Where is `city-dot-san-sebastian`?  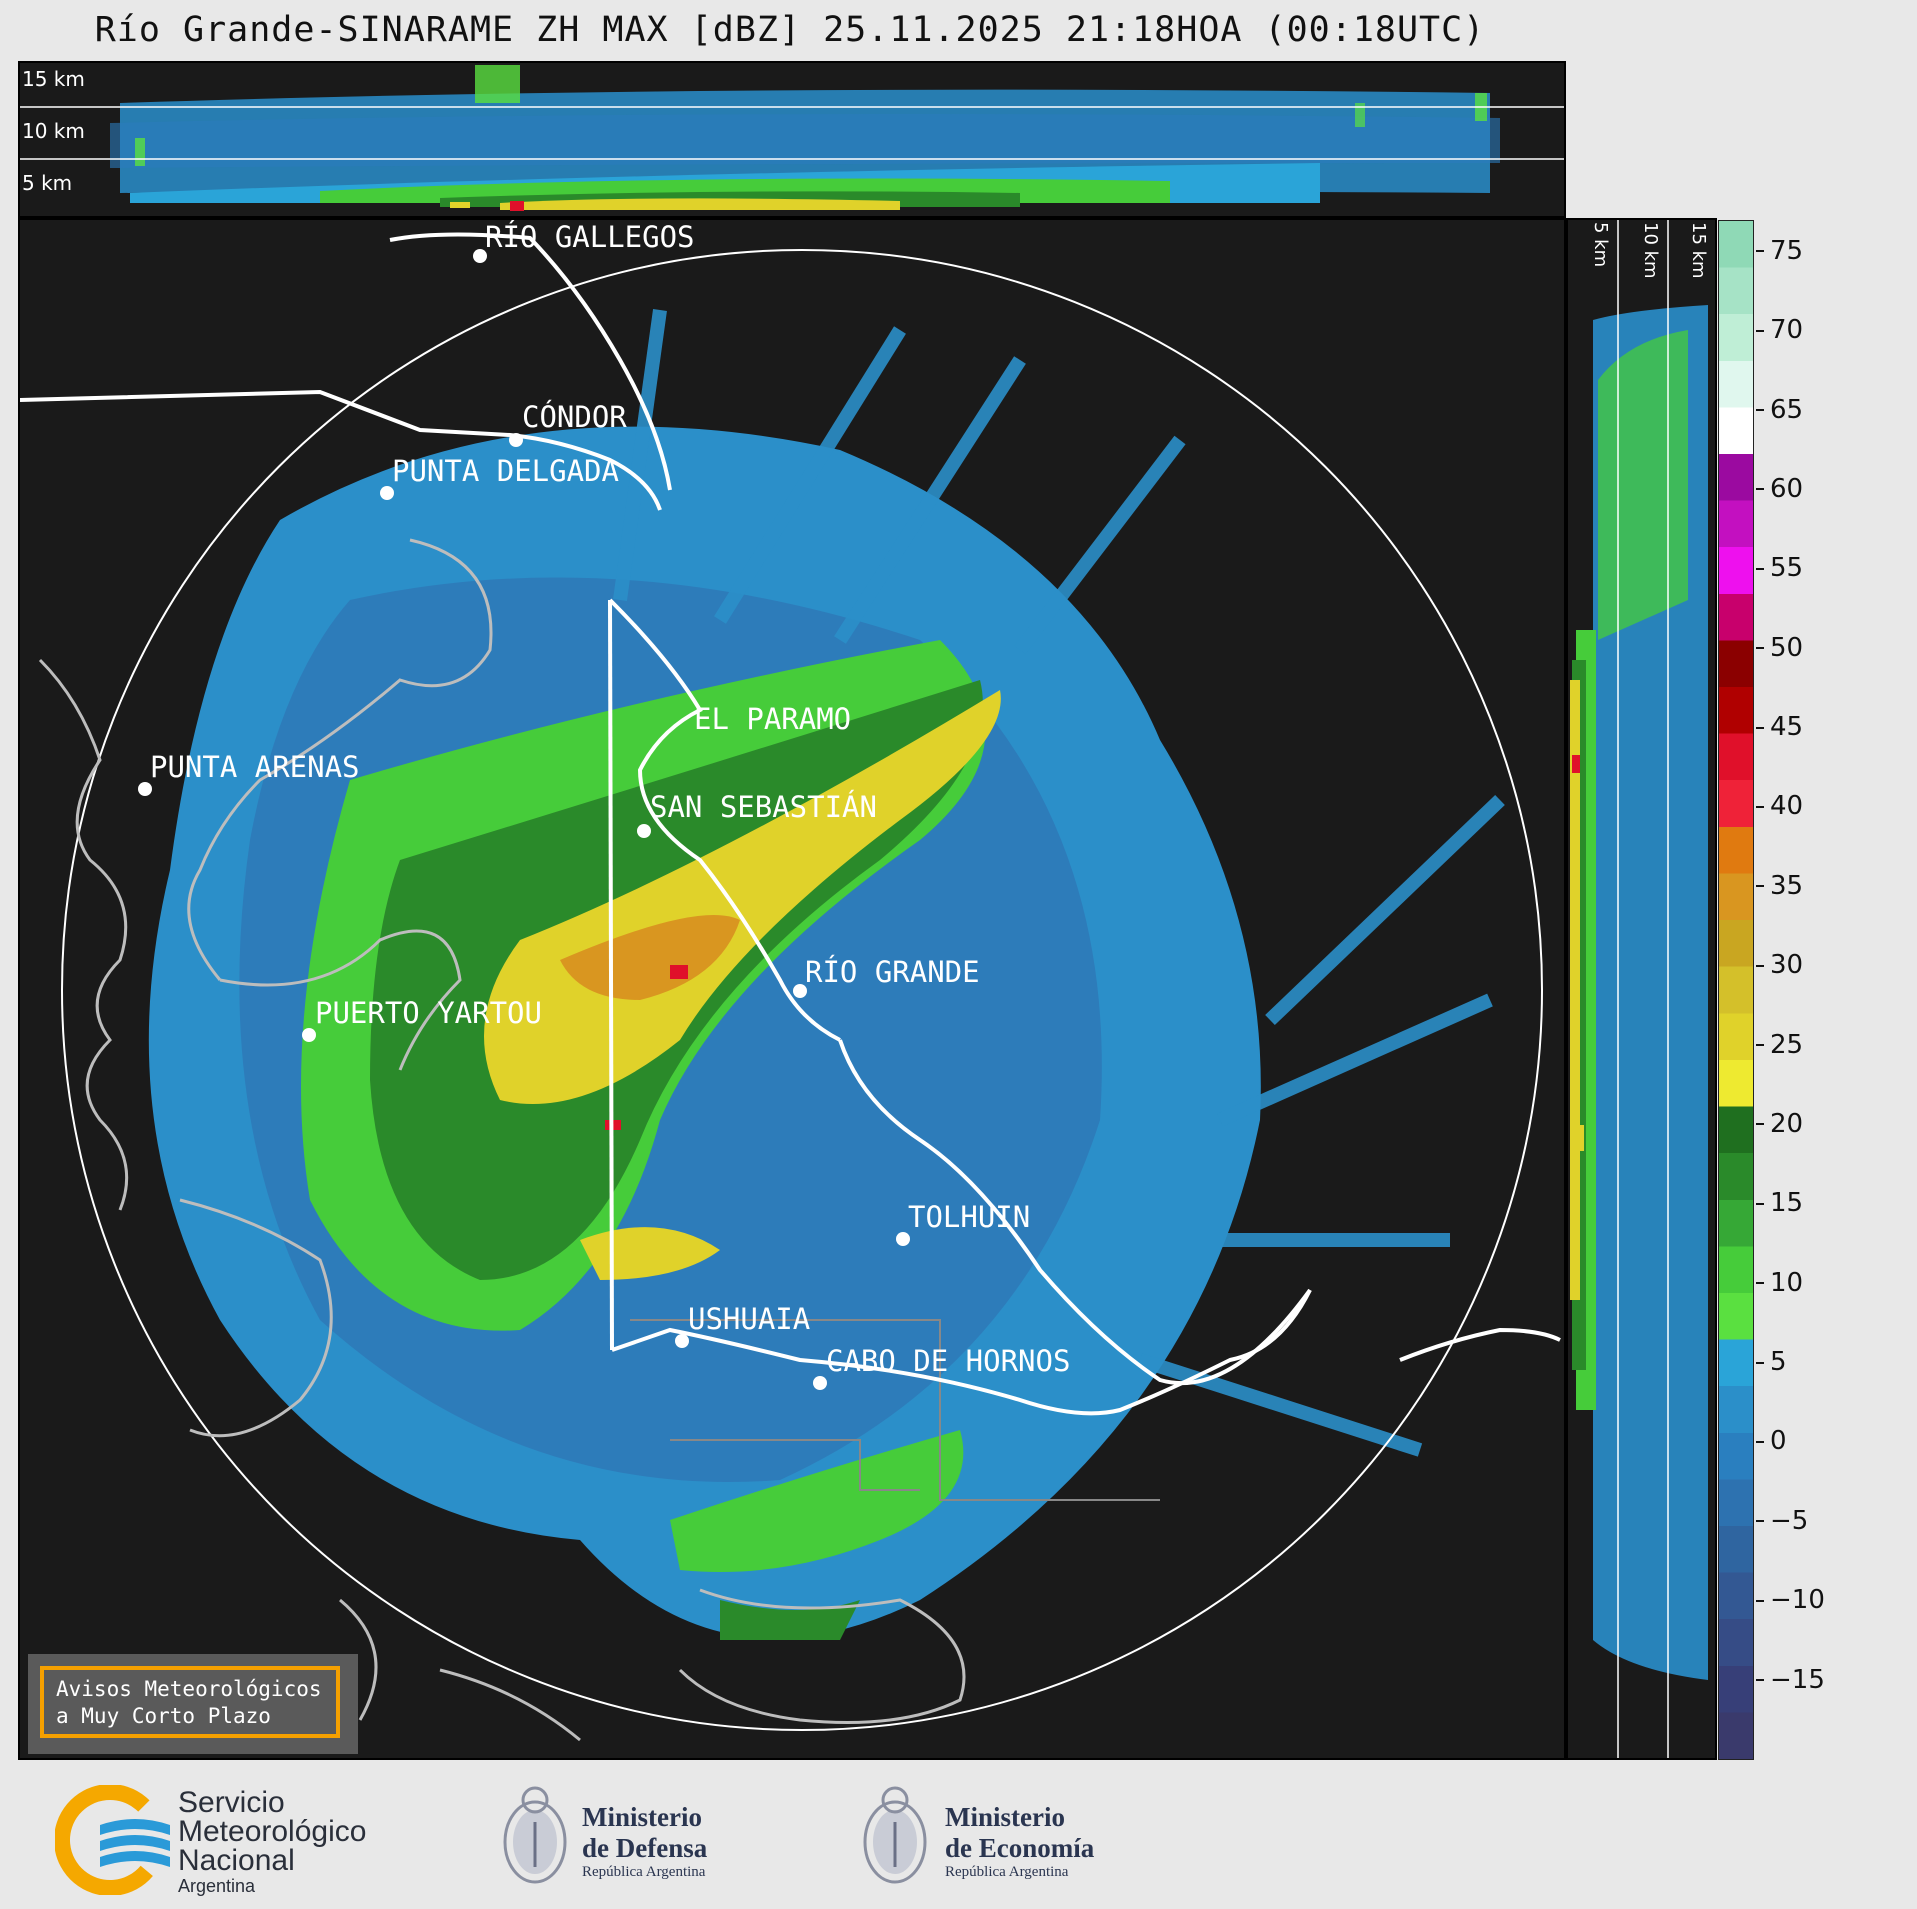 city-dot-san-sebastian is located at coordinates (644, 831).